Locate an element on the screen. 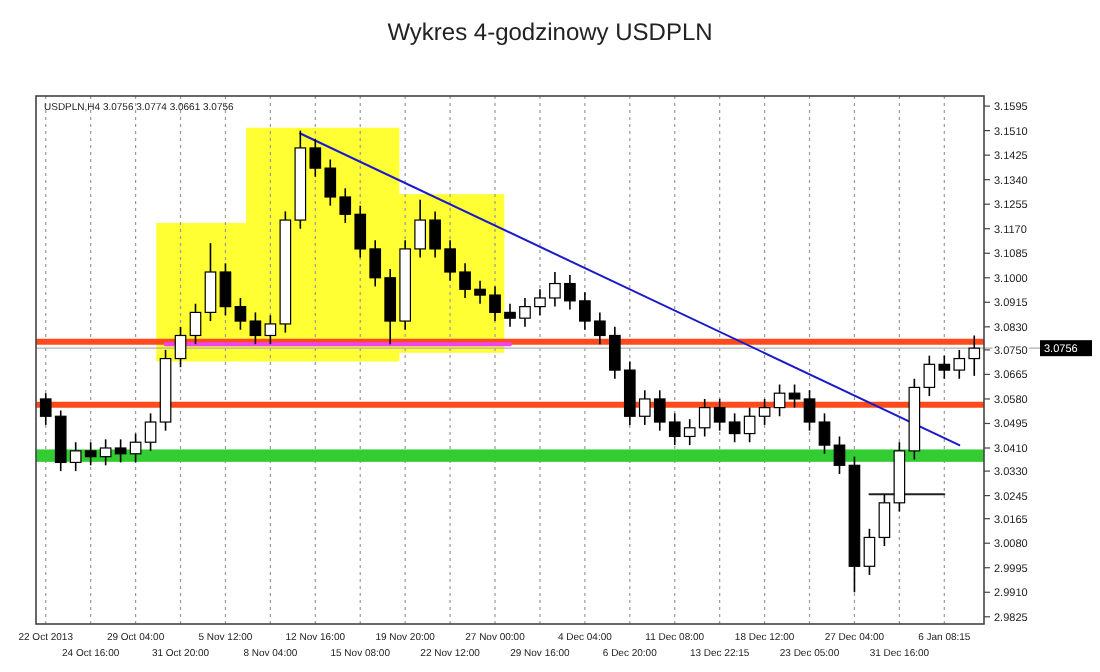 The image size is (1100, 672). chart-title: Wykres 4-godzinowy USDPLN is located at coordinates (550, 32).